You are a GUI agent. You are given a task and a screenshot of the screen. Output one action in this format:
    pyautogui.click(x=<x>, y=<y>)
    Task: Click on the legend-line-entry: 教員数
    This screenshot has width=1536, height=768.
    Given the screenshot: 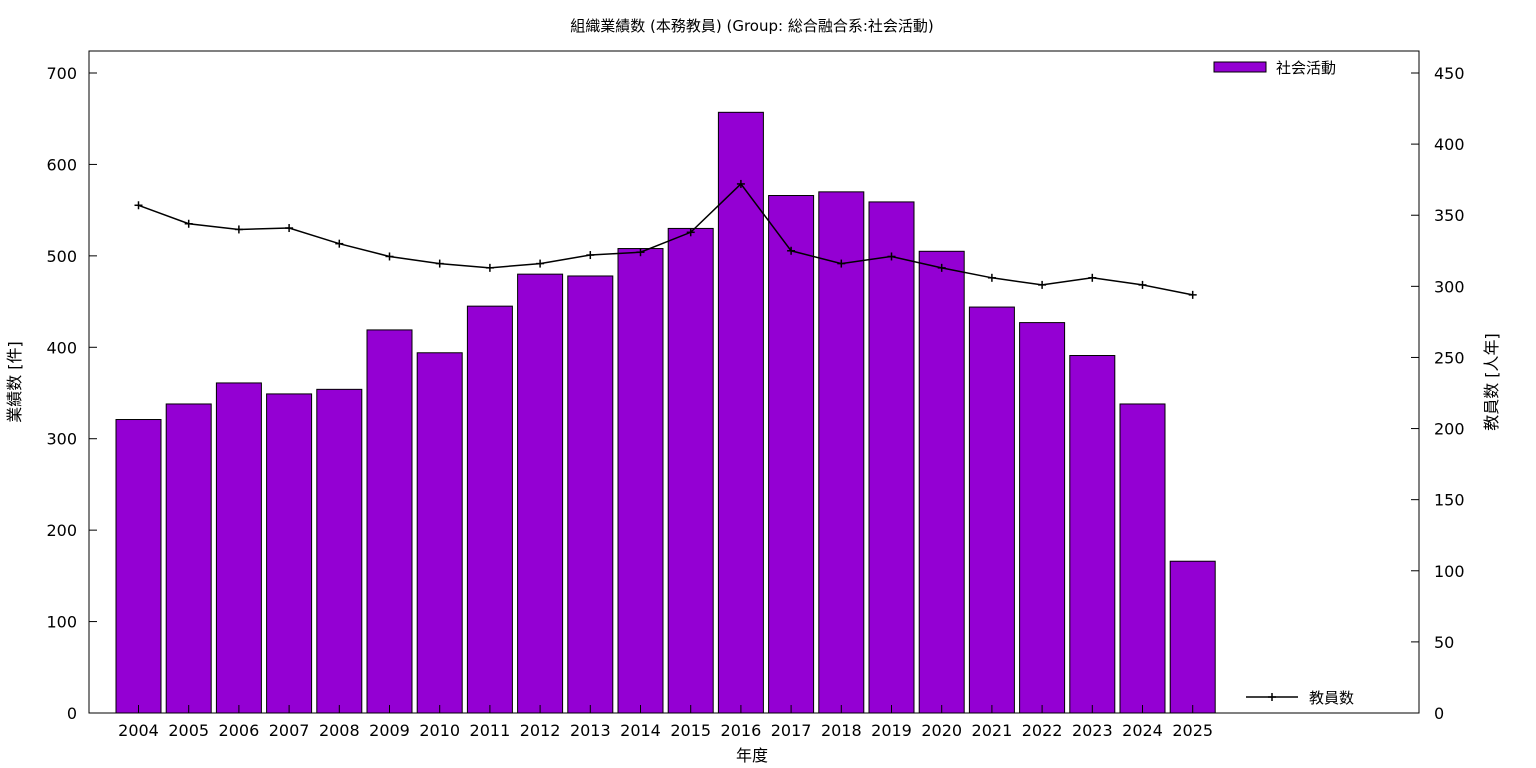 What is the action you would take?
    pyautogui.click(x=1300, y=698)
    